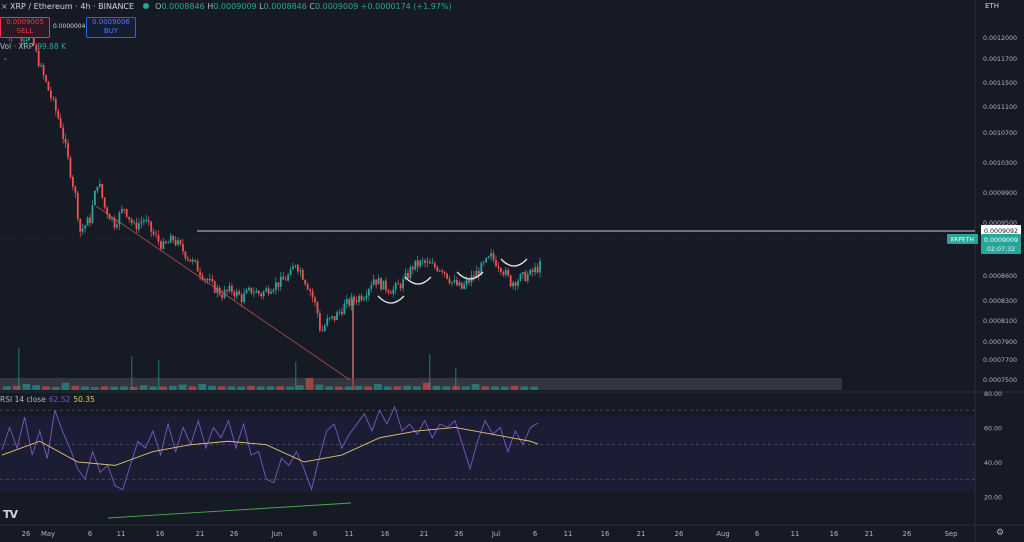 This screenshot has height=542, width=1024. Describe the element at coordinates (48, 534) in the screenshot. I see `time-axis-tick: May` at that location.